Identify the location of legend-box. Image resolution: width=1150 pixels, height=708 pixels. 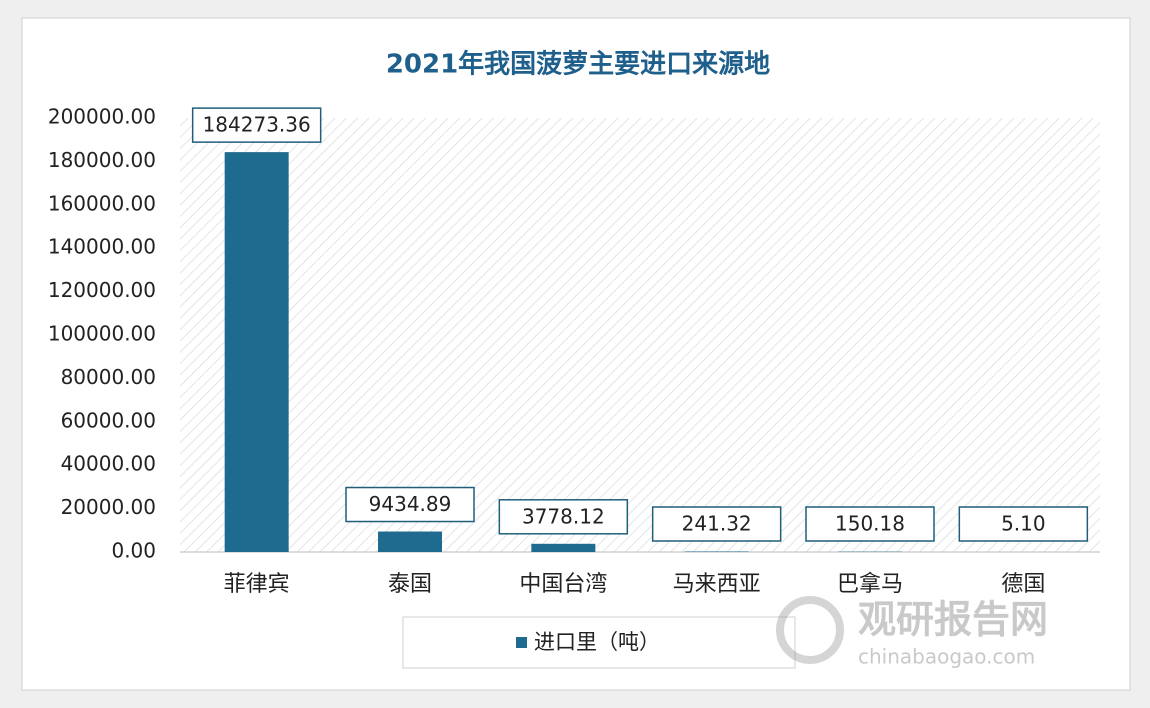
(599, 642).